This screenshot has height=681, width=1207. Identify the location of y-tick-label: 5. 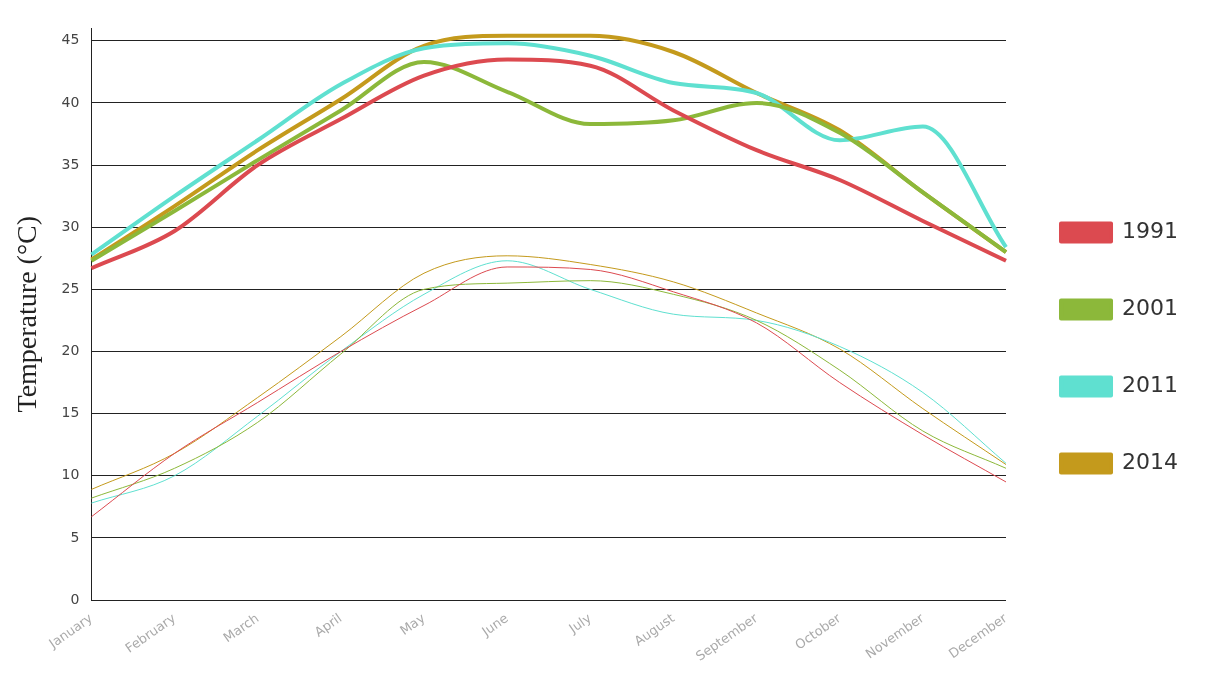
(75, 536).